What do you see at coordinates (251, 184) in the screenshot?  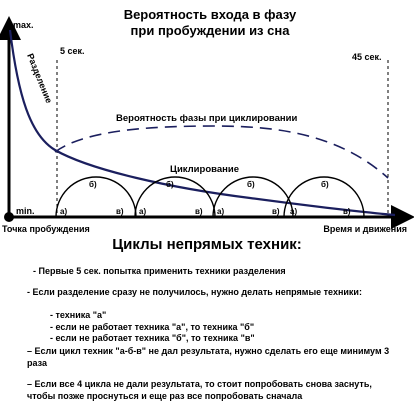 I see `arc-3-label-b: б)` at bounding box center [251, 184].